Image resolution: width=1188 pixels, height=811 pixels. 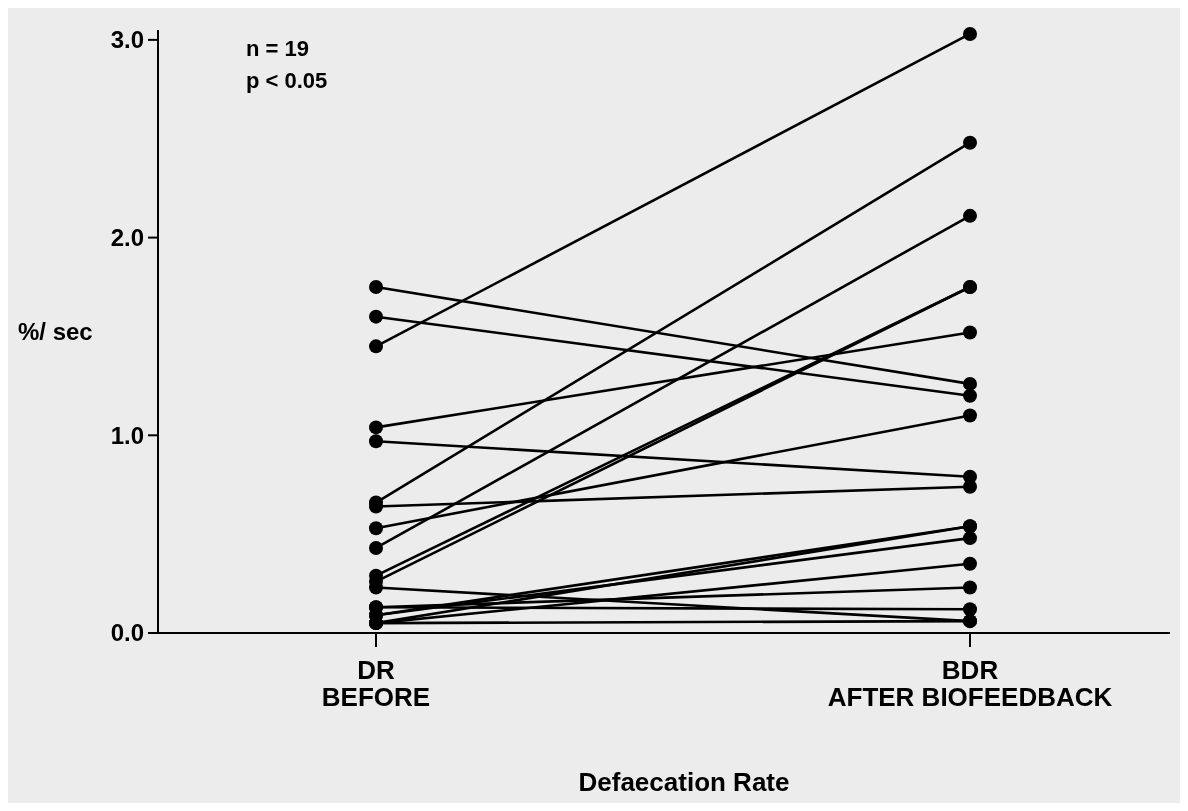 What do you see at coordinates (55, 331) in the screenshot?
I see `y-axis-title: %/ sec` at bounding box center [55, 331].